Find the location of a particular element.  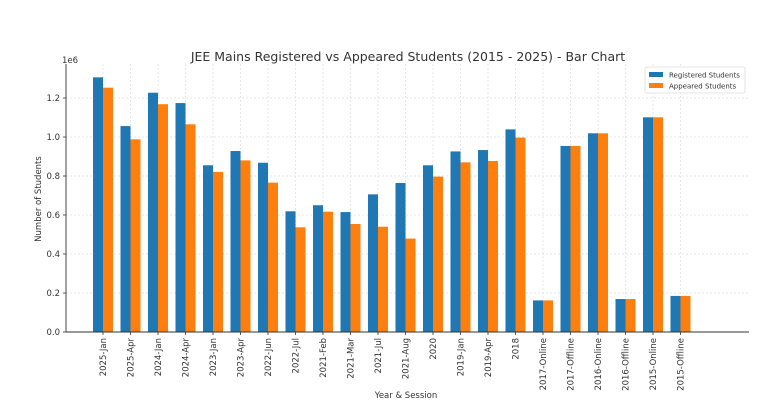

x-tick-label: 2023-Jan is located at coordinates (214, 357).